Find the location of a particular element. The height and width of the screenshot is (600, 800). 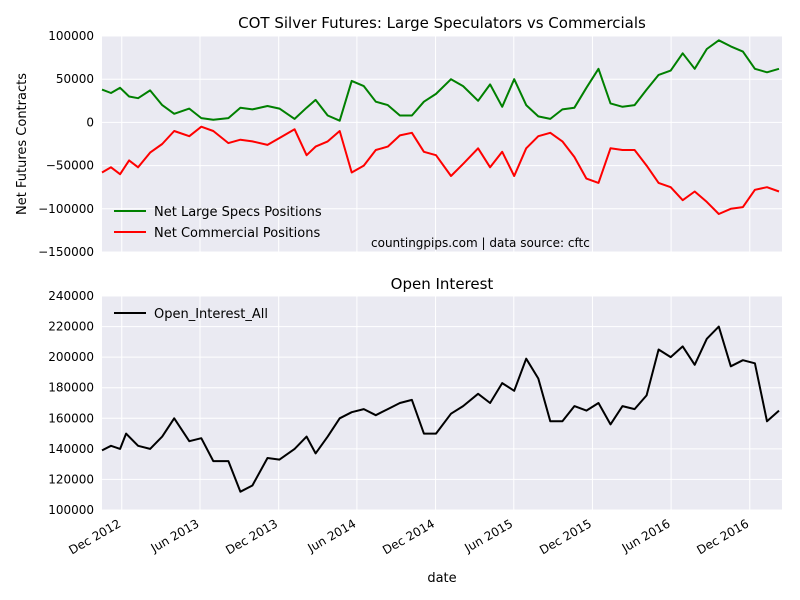

legend-label-net-commercial: Net Commercial Positions is located at coordinates (237, 233).